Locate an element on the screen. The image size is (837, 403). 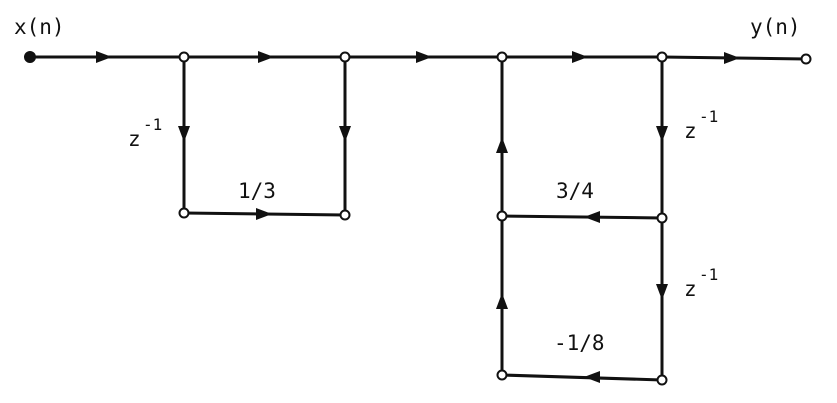
delay-label-second-b-exp: -1 is located at coordinates (708, 274).